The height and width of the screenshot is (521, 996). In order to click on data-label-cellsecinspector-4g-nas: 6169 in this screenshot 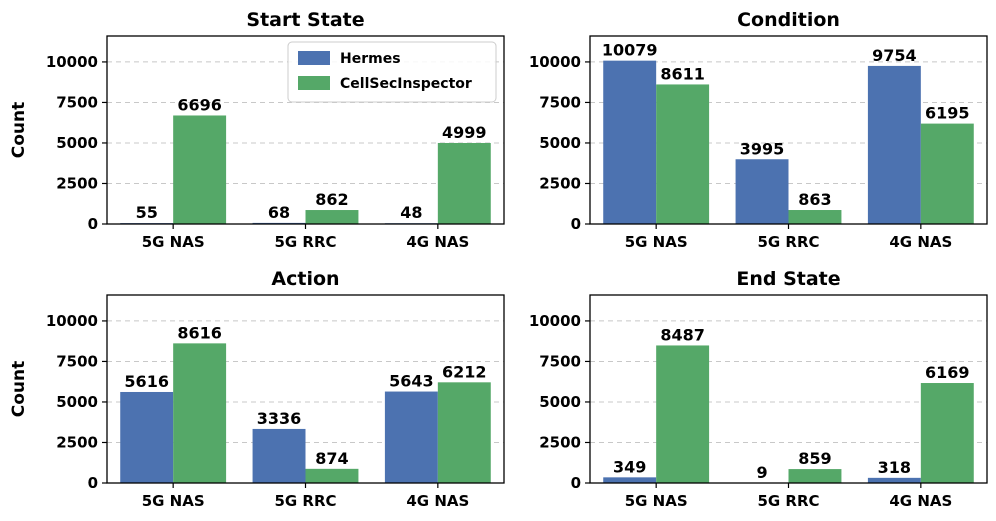, I will do `click(947, 372)`.